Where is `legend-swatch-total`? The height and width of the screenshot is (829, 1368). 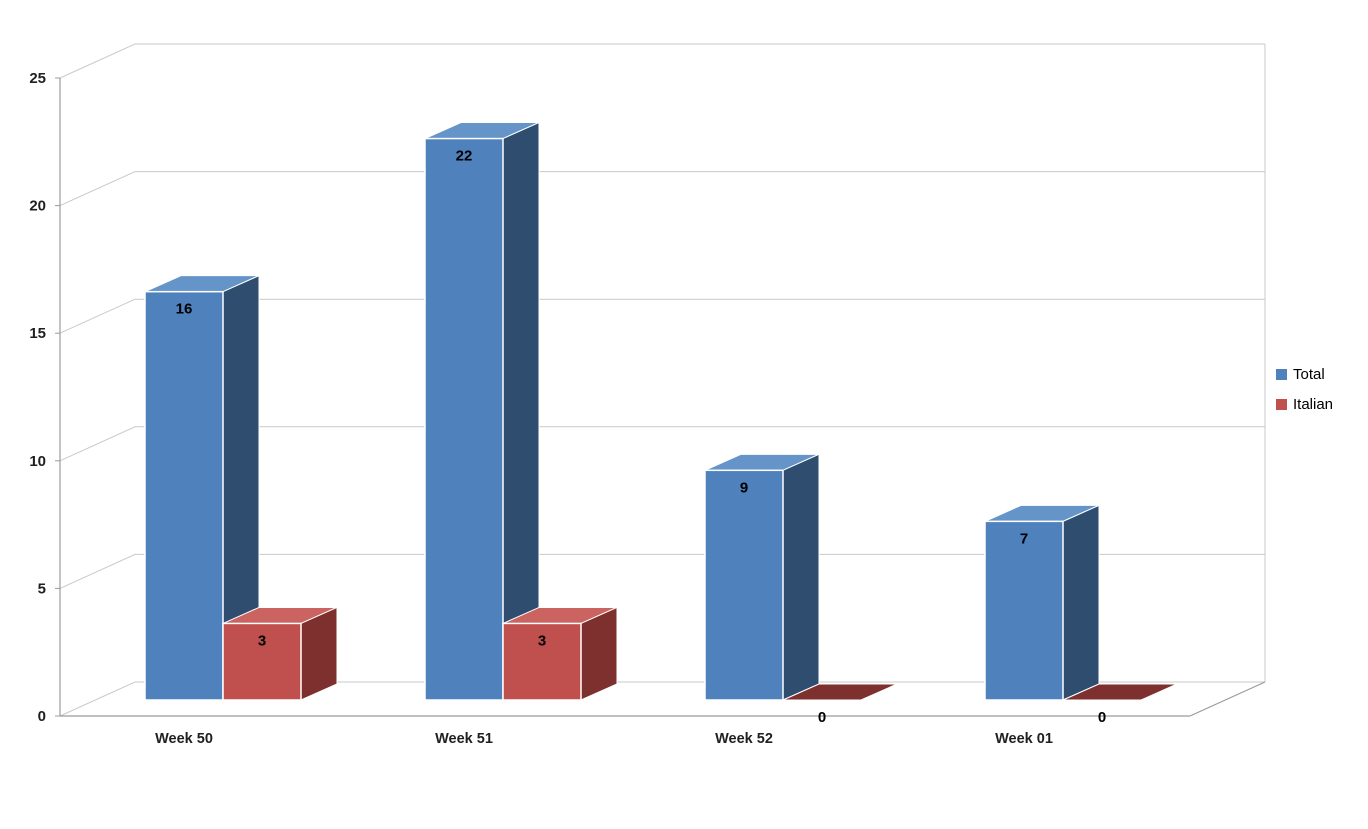 legend-swatch-total is located at coordinates (1281, 374).